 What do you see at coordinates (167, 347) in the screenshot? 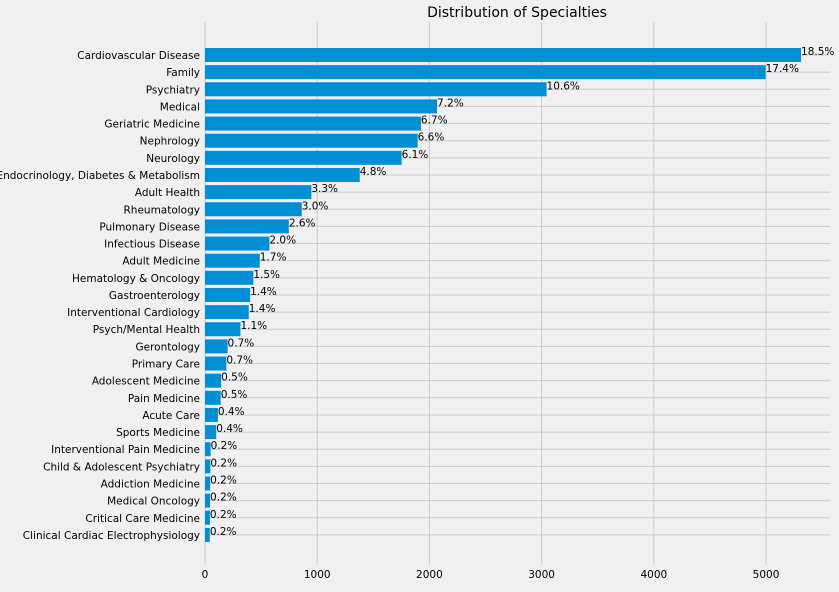
I see `y-tick-label: Gerontology` at bounding box center [167, 347].